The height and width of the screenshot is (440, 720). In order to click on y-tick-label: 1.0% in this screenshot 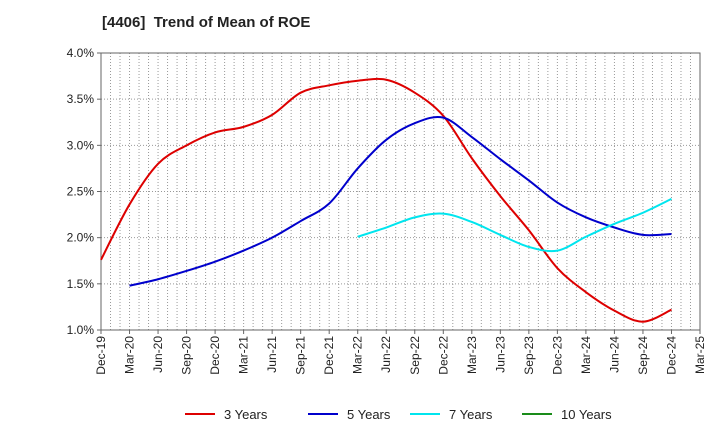, I will do `click(81, 330)`.